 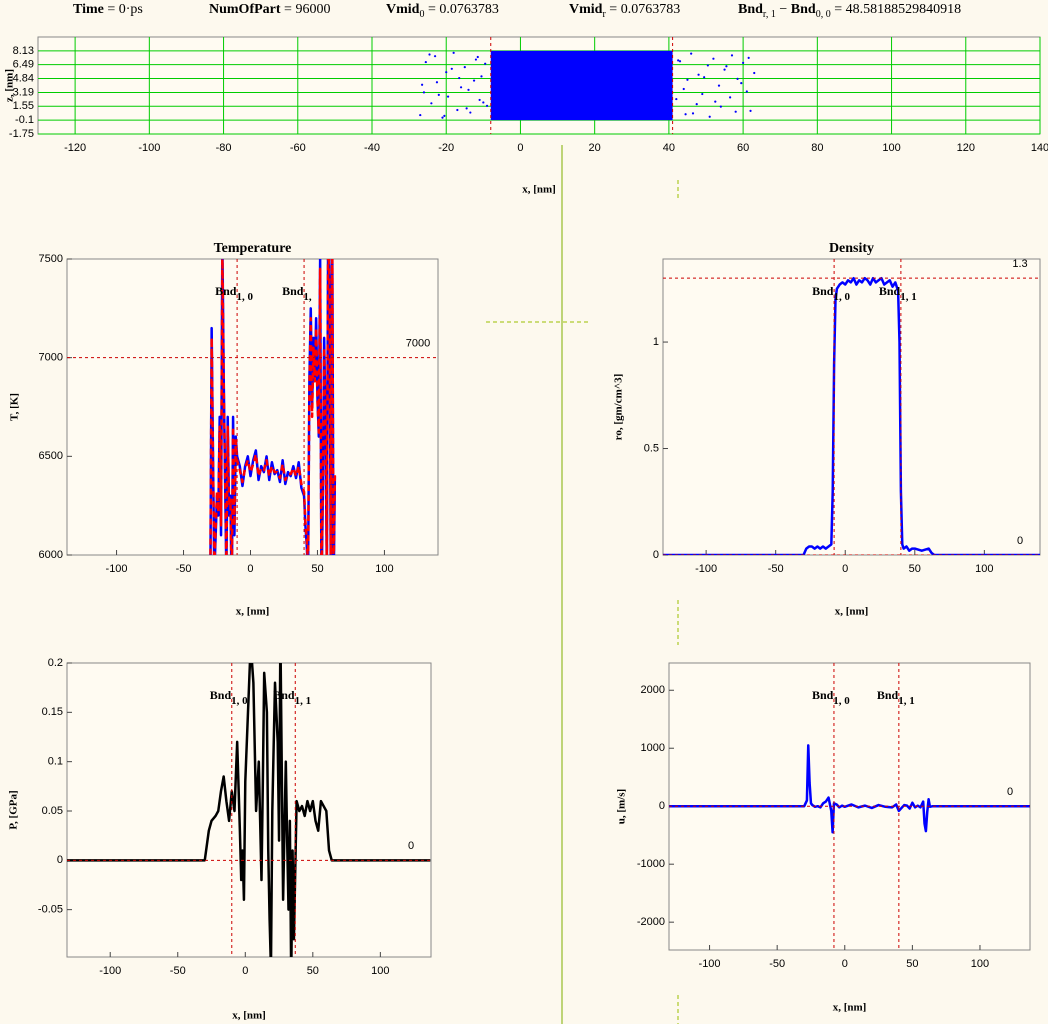 I want to click on var-name: Bnd, so click(x=803, y=9).